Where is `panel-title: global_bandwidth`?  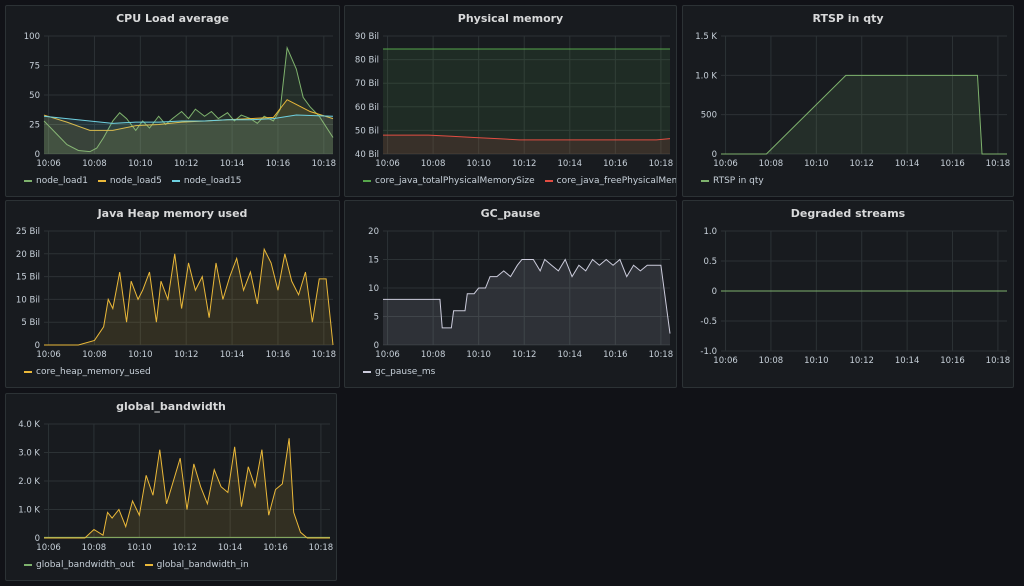 panel-title: global_bandwidth is located at coordinates (171, 406).